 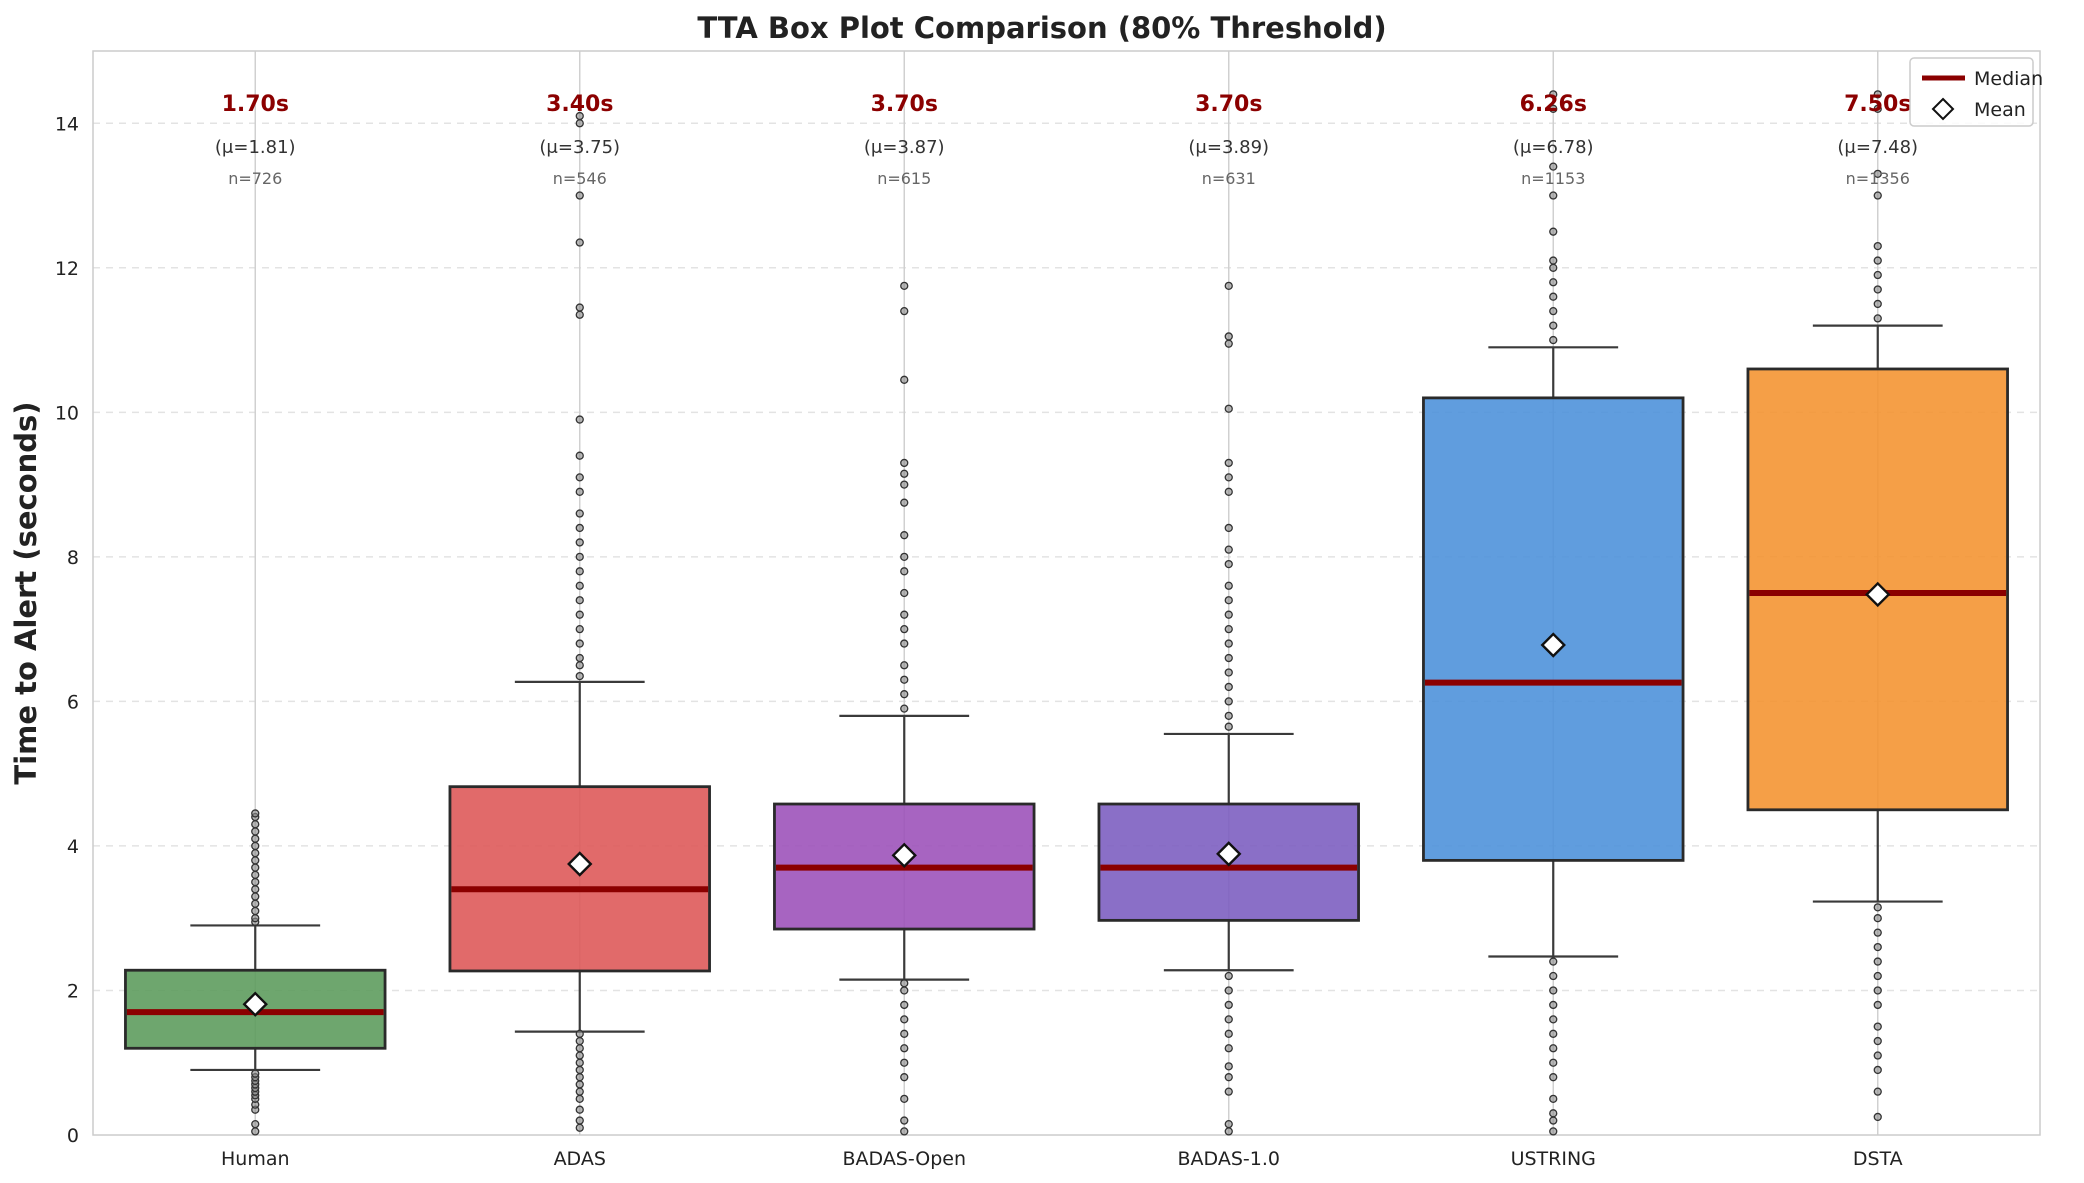 I want to click on y-tick-label: 6, so click(x=73, y=702).